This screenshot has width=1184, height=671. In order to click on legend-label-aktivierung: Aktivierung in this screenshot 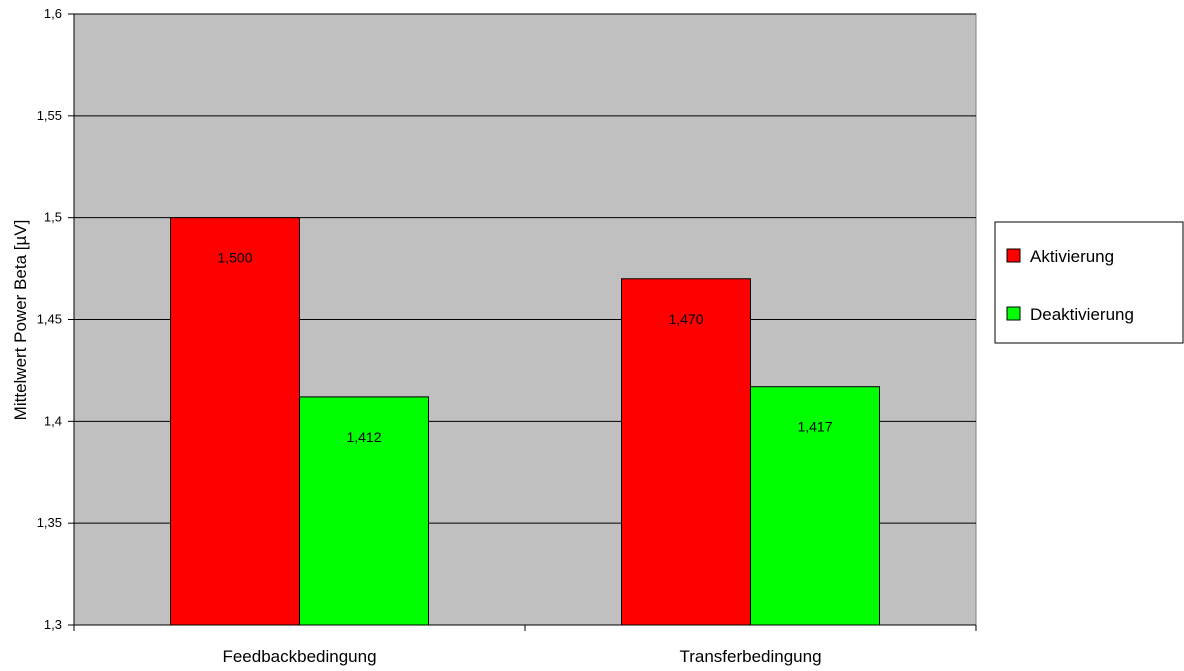, I will do `click(1072, 256)`.